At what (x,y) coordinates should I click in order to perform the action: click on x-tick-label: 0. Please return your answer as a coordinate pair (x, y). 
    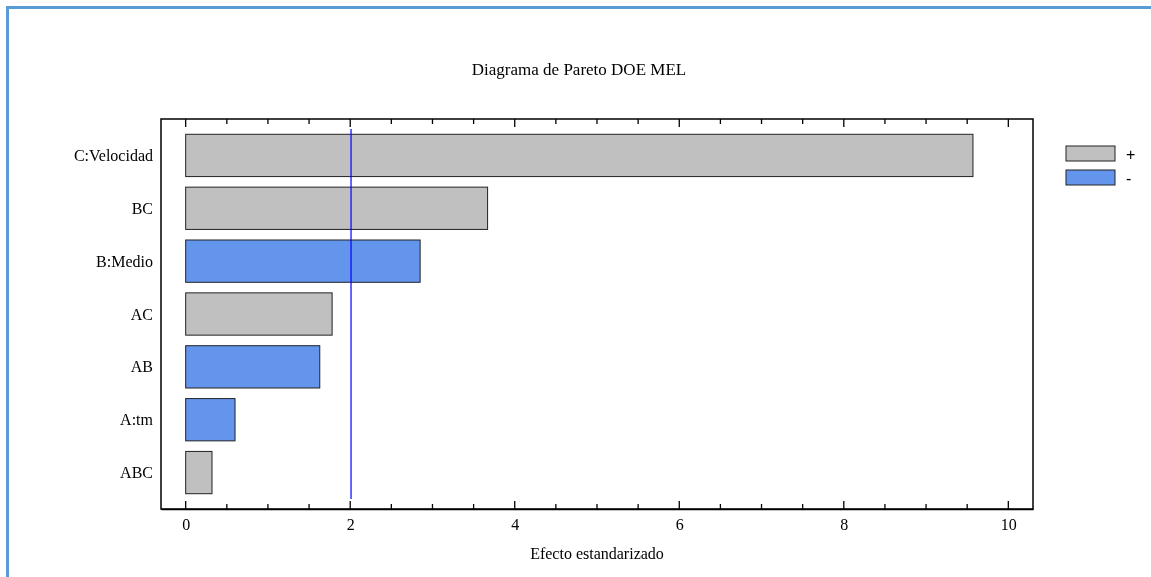
    Looking at the image, I should click on (186, 524).